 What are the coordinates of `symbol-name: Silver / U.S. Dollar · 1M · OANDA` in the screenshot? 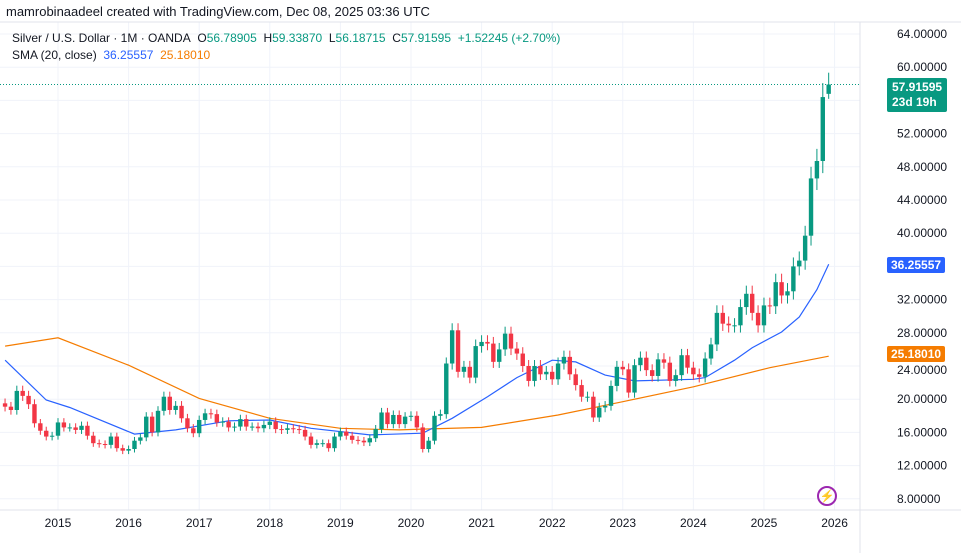 It's located at (101, 38).